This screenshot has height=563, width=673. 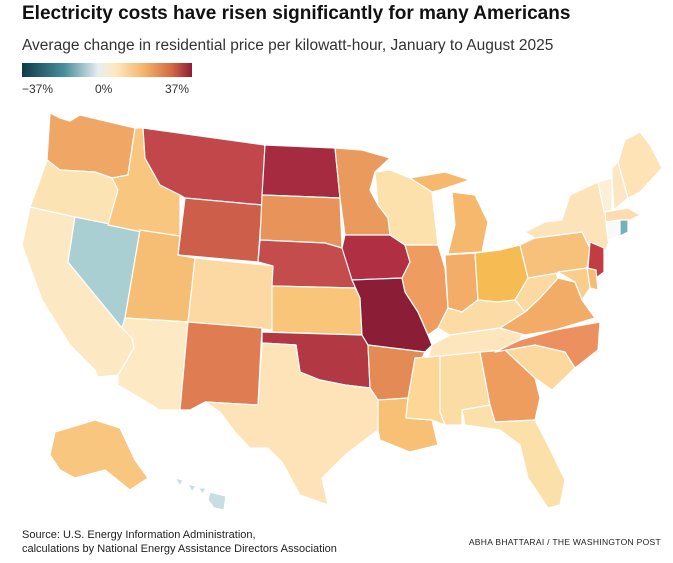 What do you see at coordinates (153, 364) in the screenshot?
I see `state-az` at bounding box center [153, 364].